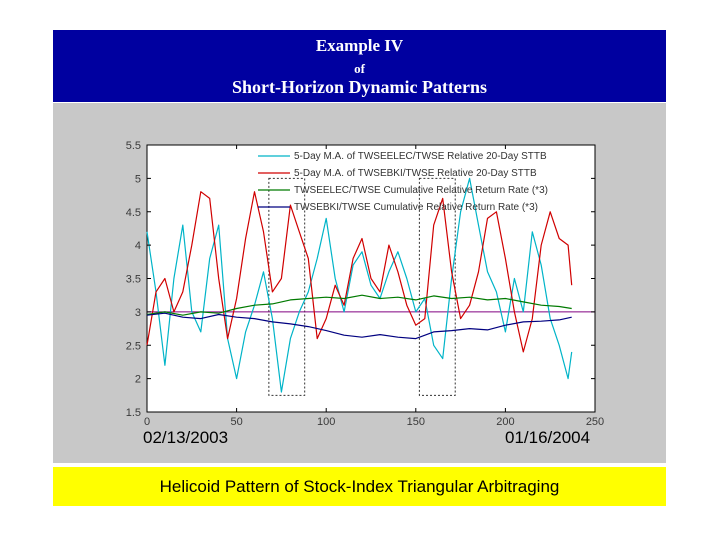 This screenshot has height=540, width=720. What do you see at coordinates (138, 179) in the screenshot?
I see `y-tick-label: 5` at bounding box center [138, 179].